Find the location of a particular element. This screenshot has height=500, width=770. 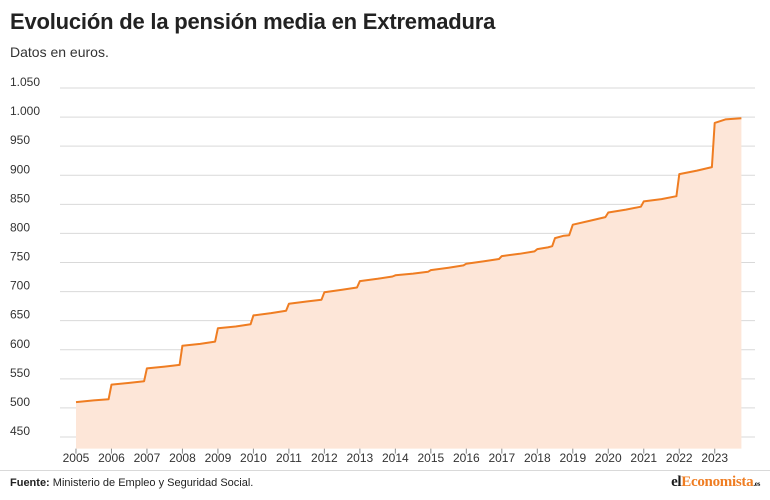

x-tick-label: 2023 is located at coordinates (714, 458).